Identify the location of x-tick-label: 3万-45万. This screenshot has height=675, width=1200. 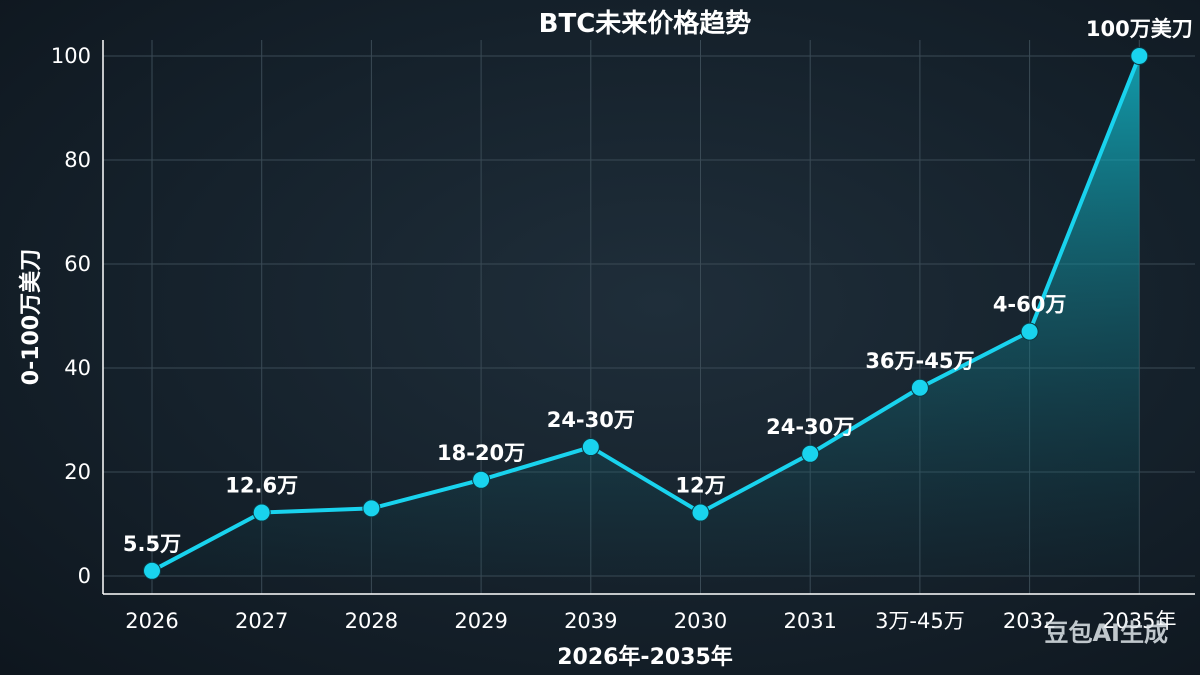
(920, 621).